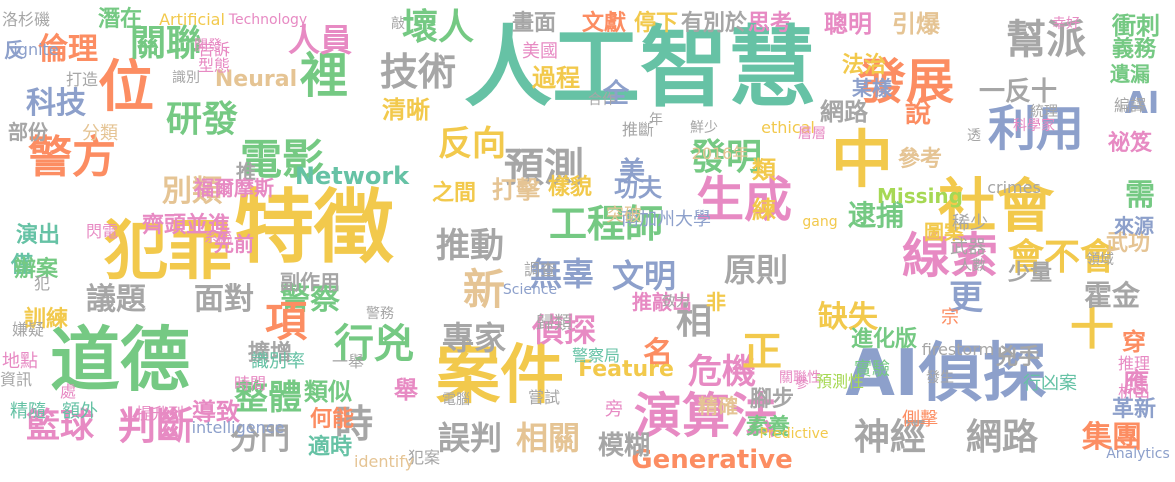 This screenshot has height=482, width=1175. Describe the element at coordinates (802, 384) in the screenshot. I see `cloud-word: 參` at that location.